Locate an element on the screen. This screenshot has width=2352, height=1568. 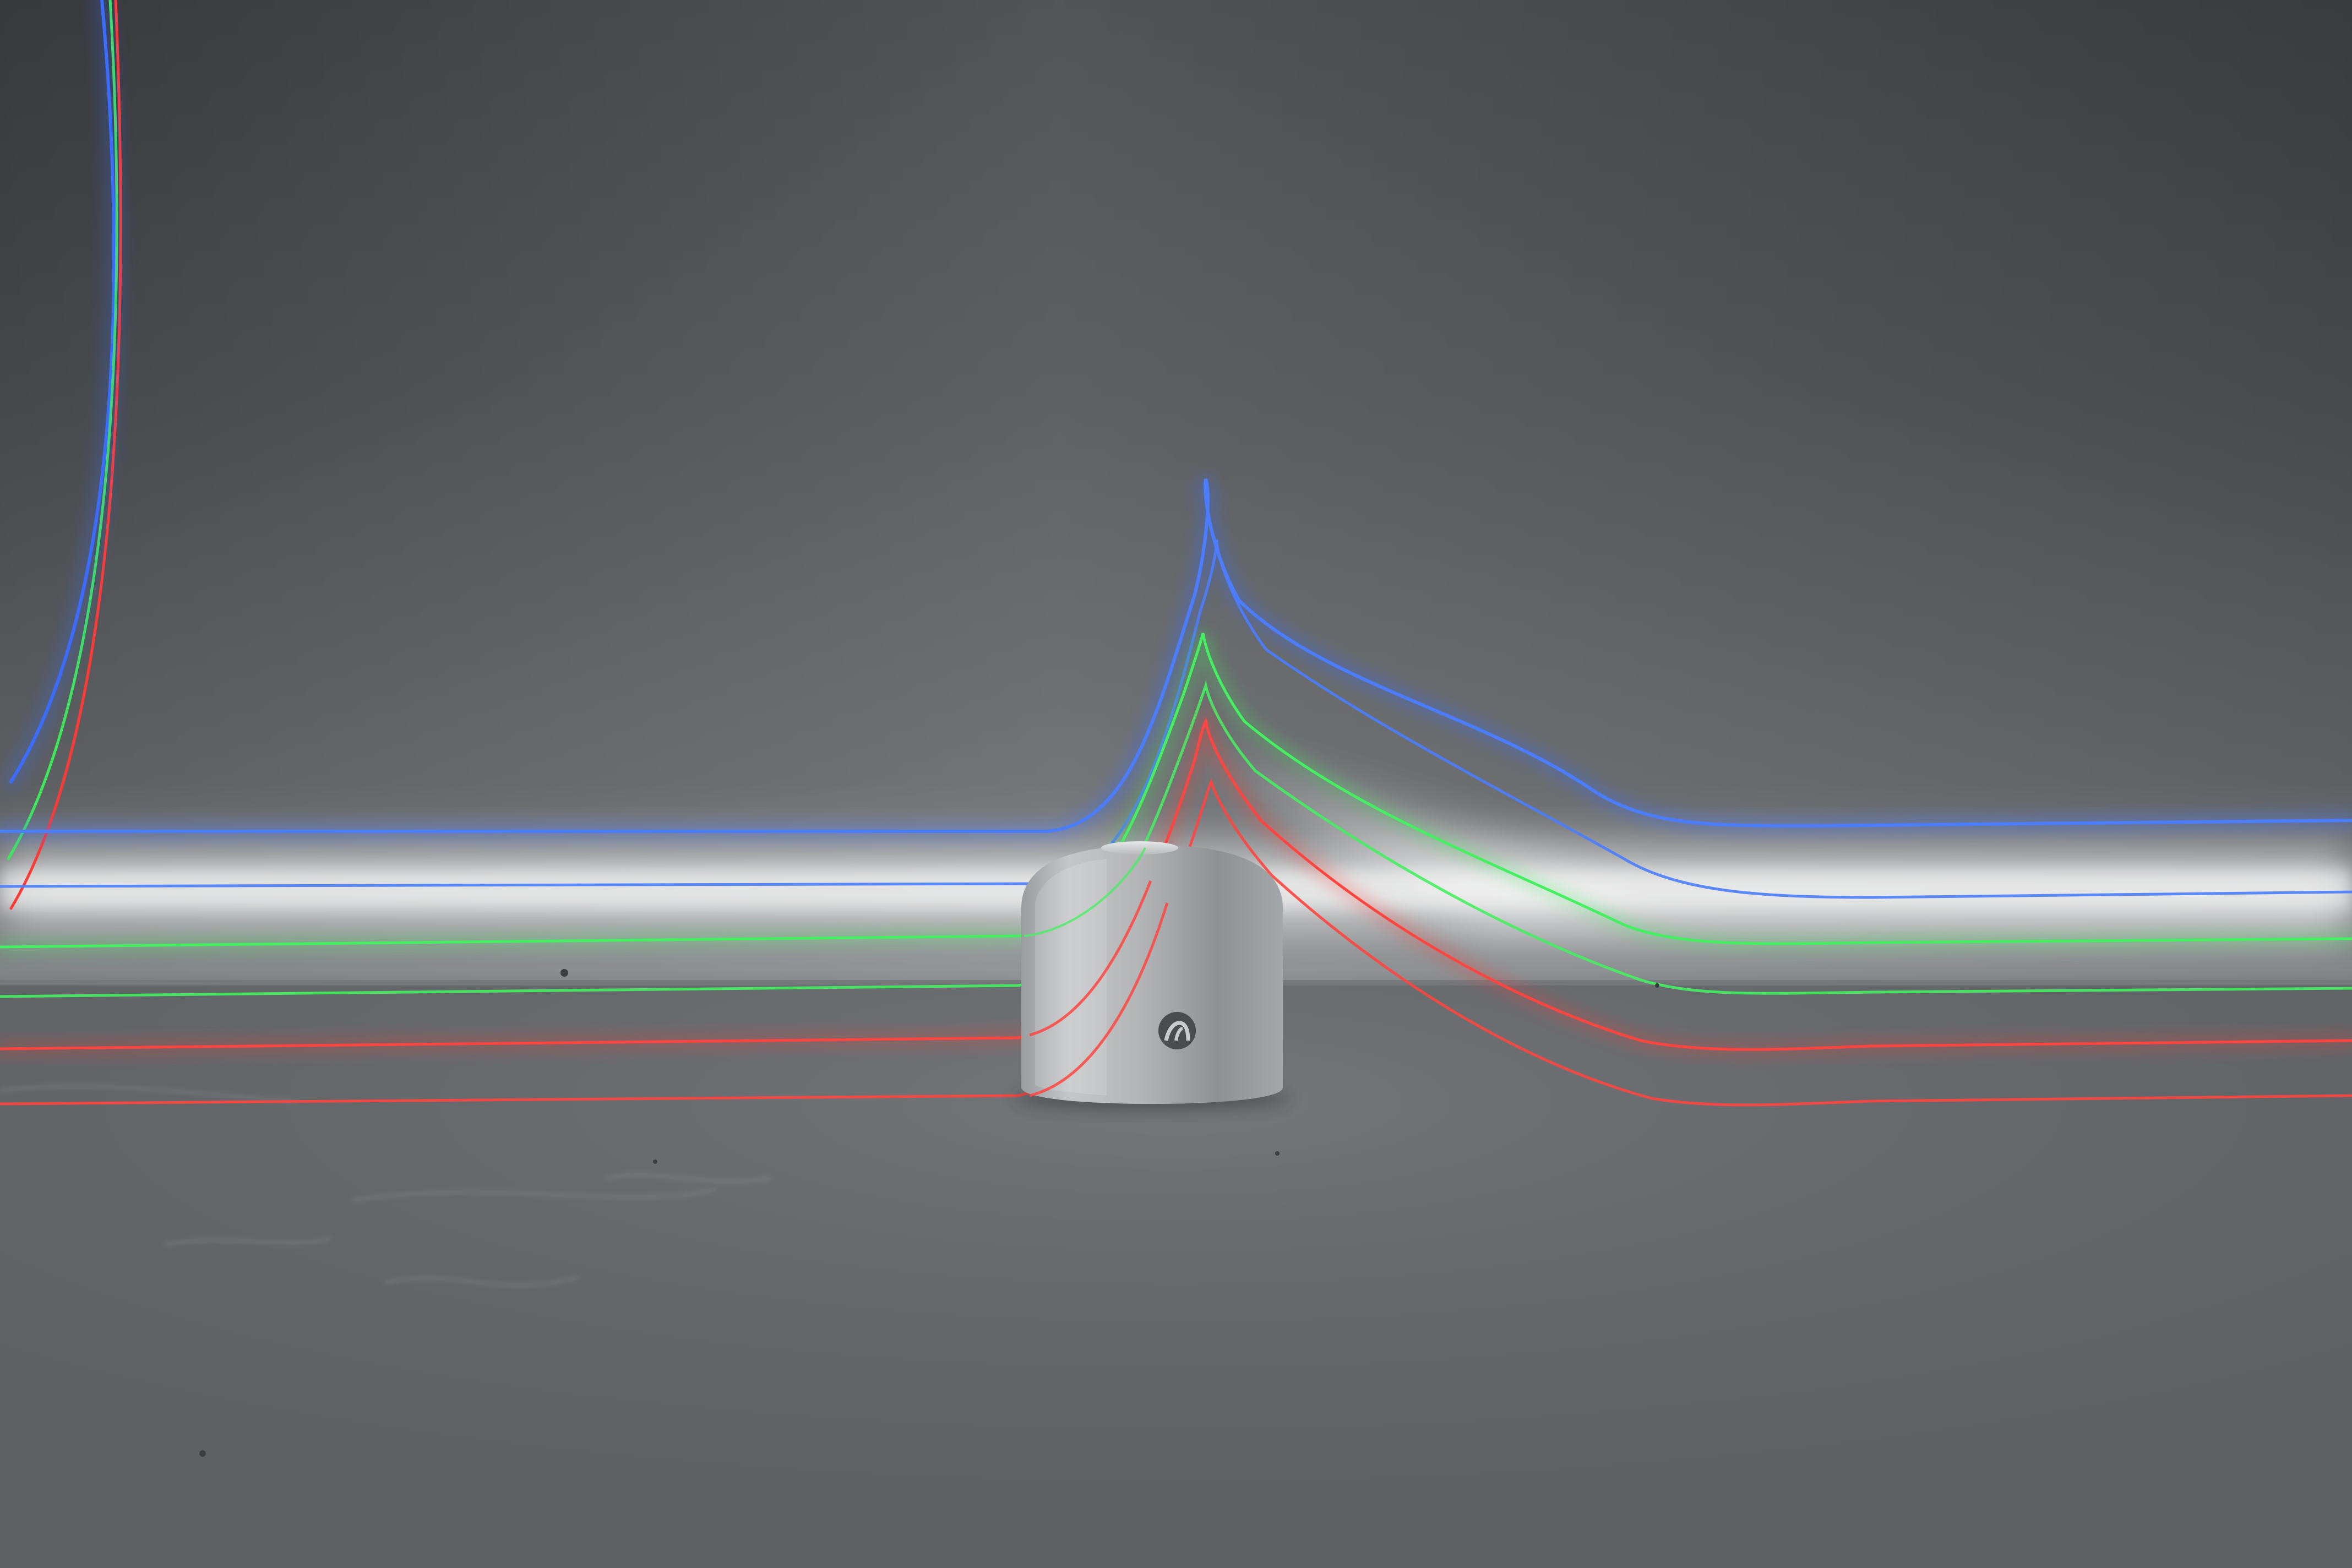
cylinder-device is located at coordinates (1151, 975).